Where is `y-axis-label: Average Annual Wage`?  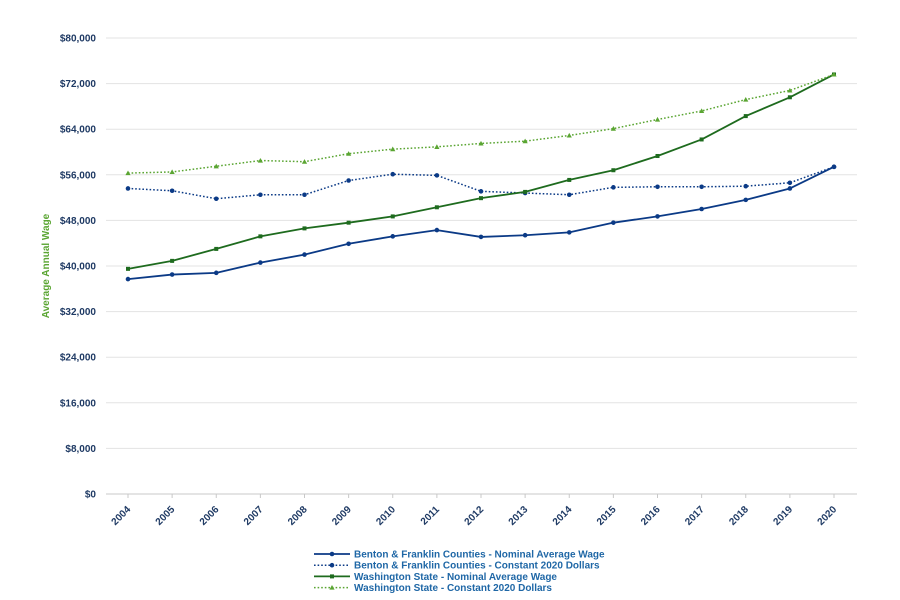
y-axis-label: Average Annual Wage is located at coordinates (46, 265).